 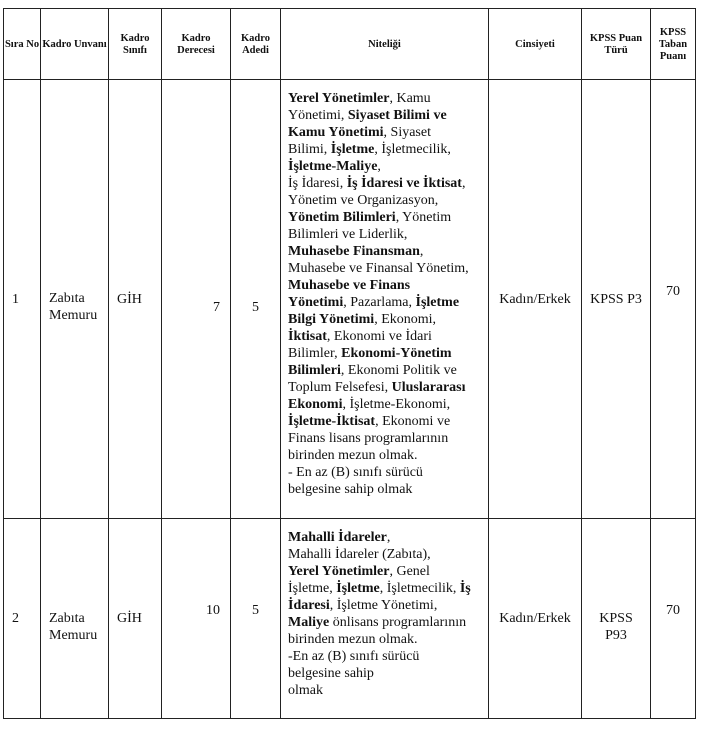 I want to click on niteligi-text: , Pazarlama,, so click(x=379, y=302).